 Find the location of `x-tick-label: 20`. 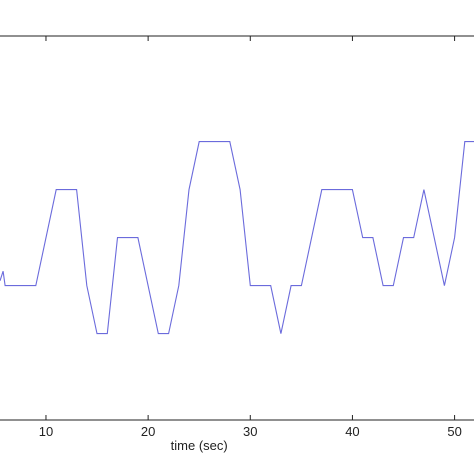

x-tick-label: 20 is located at coordinates (148, 431).